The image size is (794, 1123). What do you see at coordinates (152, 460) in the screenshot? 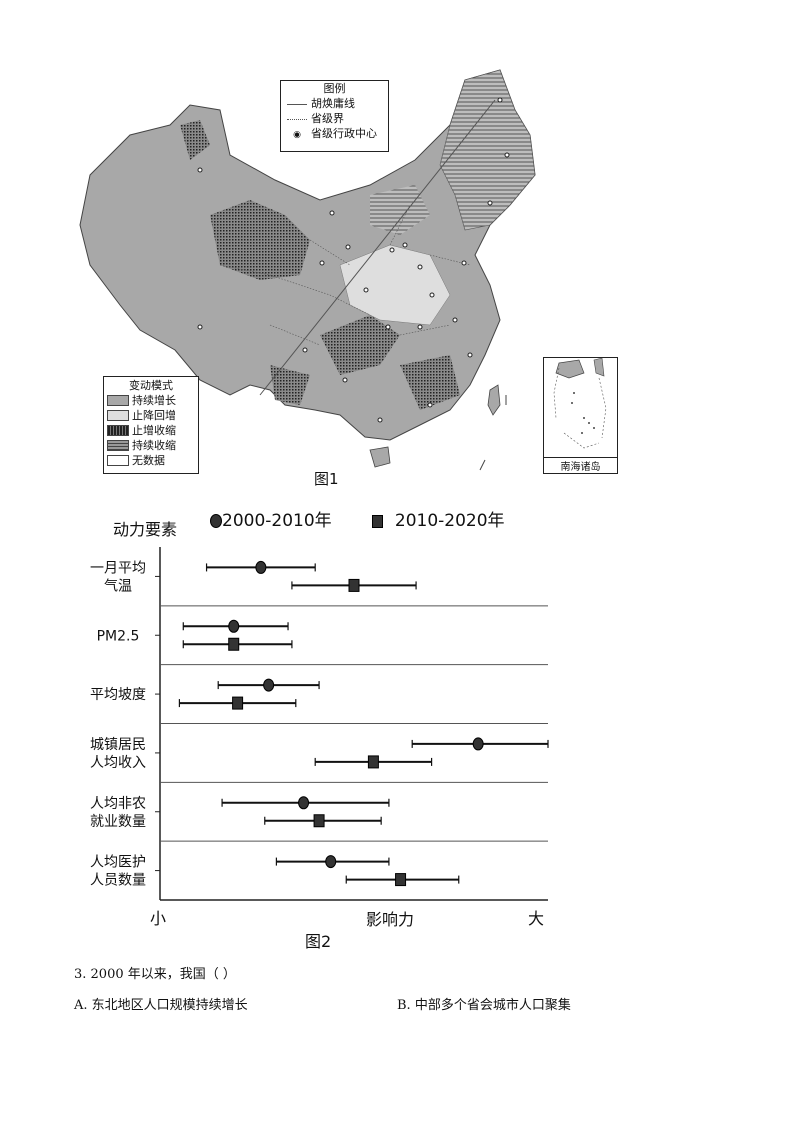
I see `legend-item-mode: 无数据` at bounding box center [152, 460].